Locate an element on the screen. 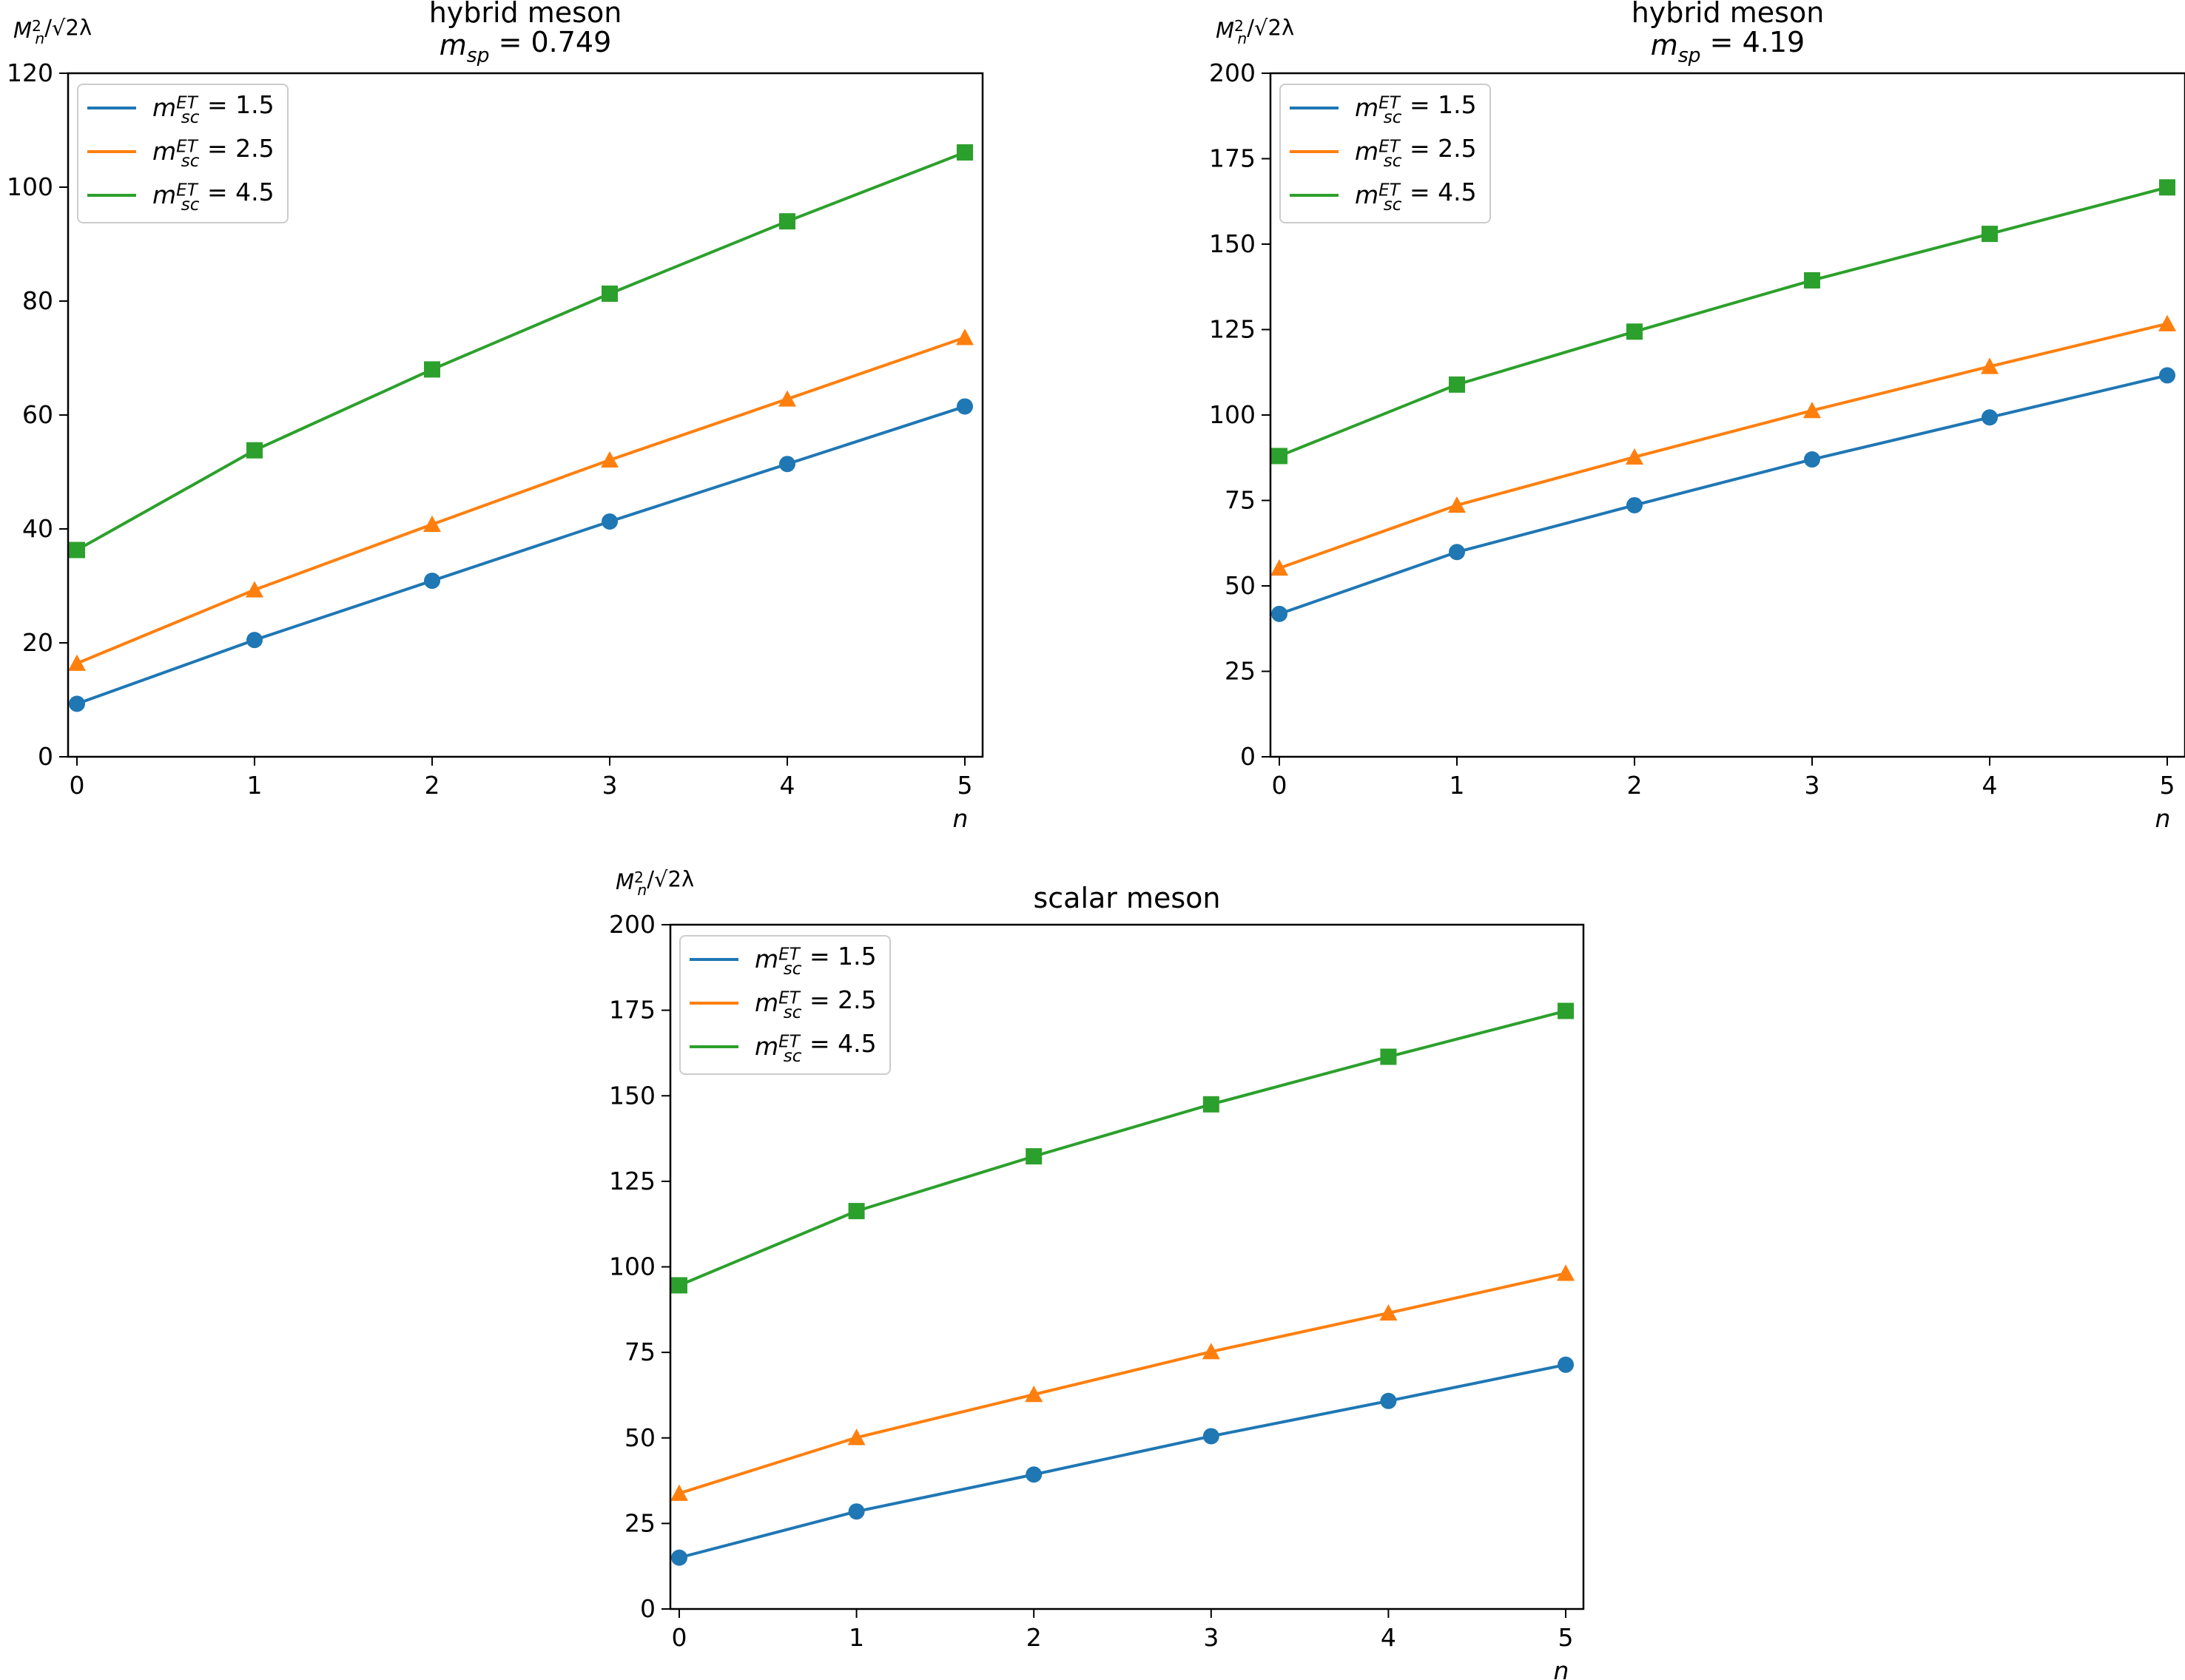 This screenshot has height=1680, width=2185. chart-title: scalar meson is located at coordinates (1126, 898).